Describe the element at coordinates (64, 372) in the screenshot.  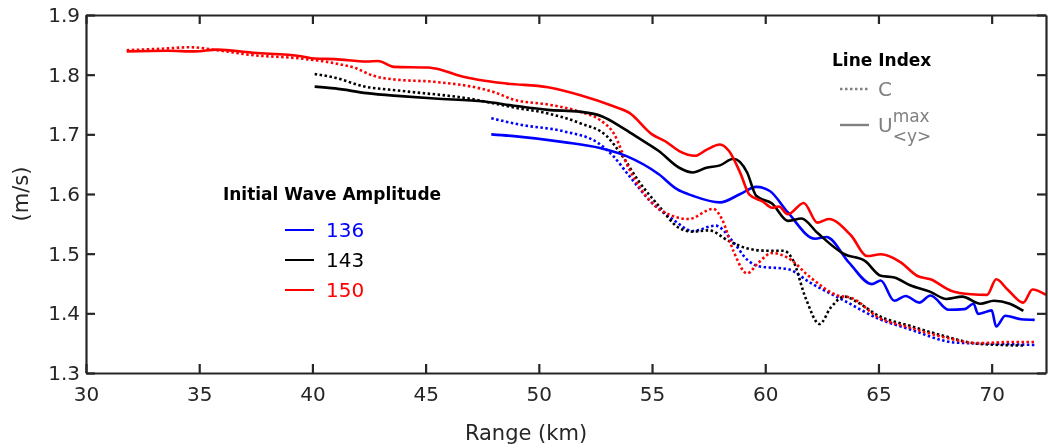
I see `y-tick-label: 1.3` at that location.